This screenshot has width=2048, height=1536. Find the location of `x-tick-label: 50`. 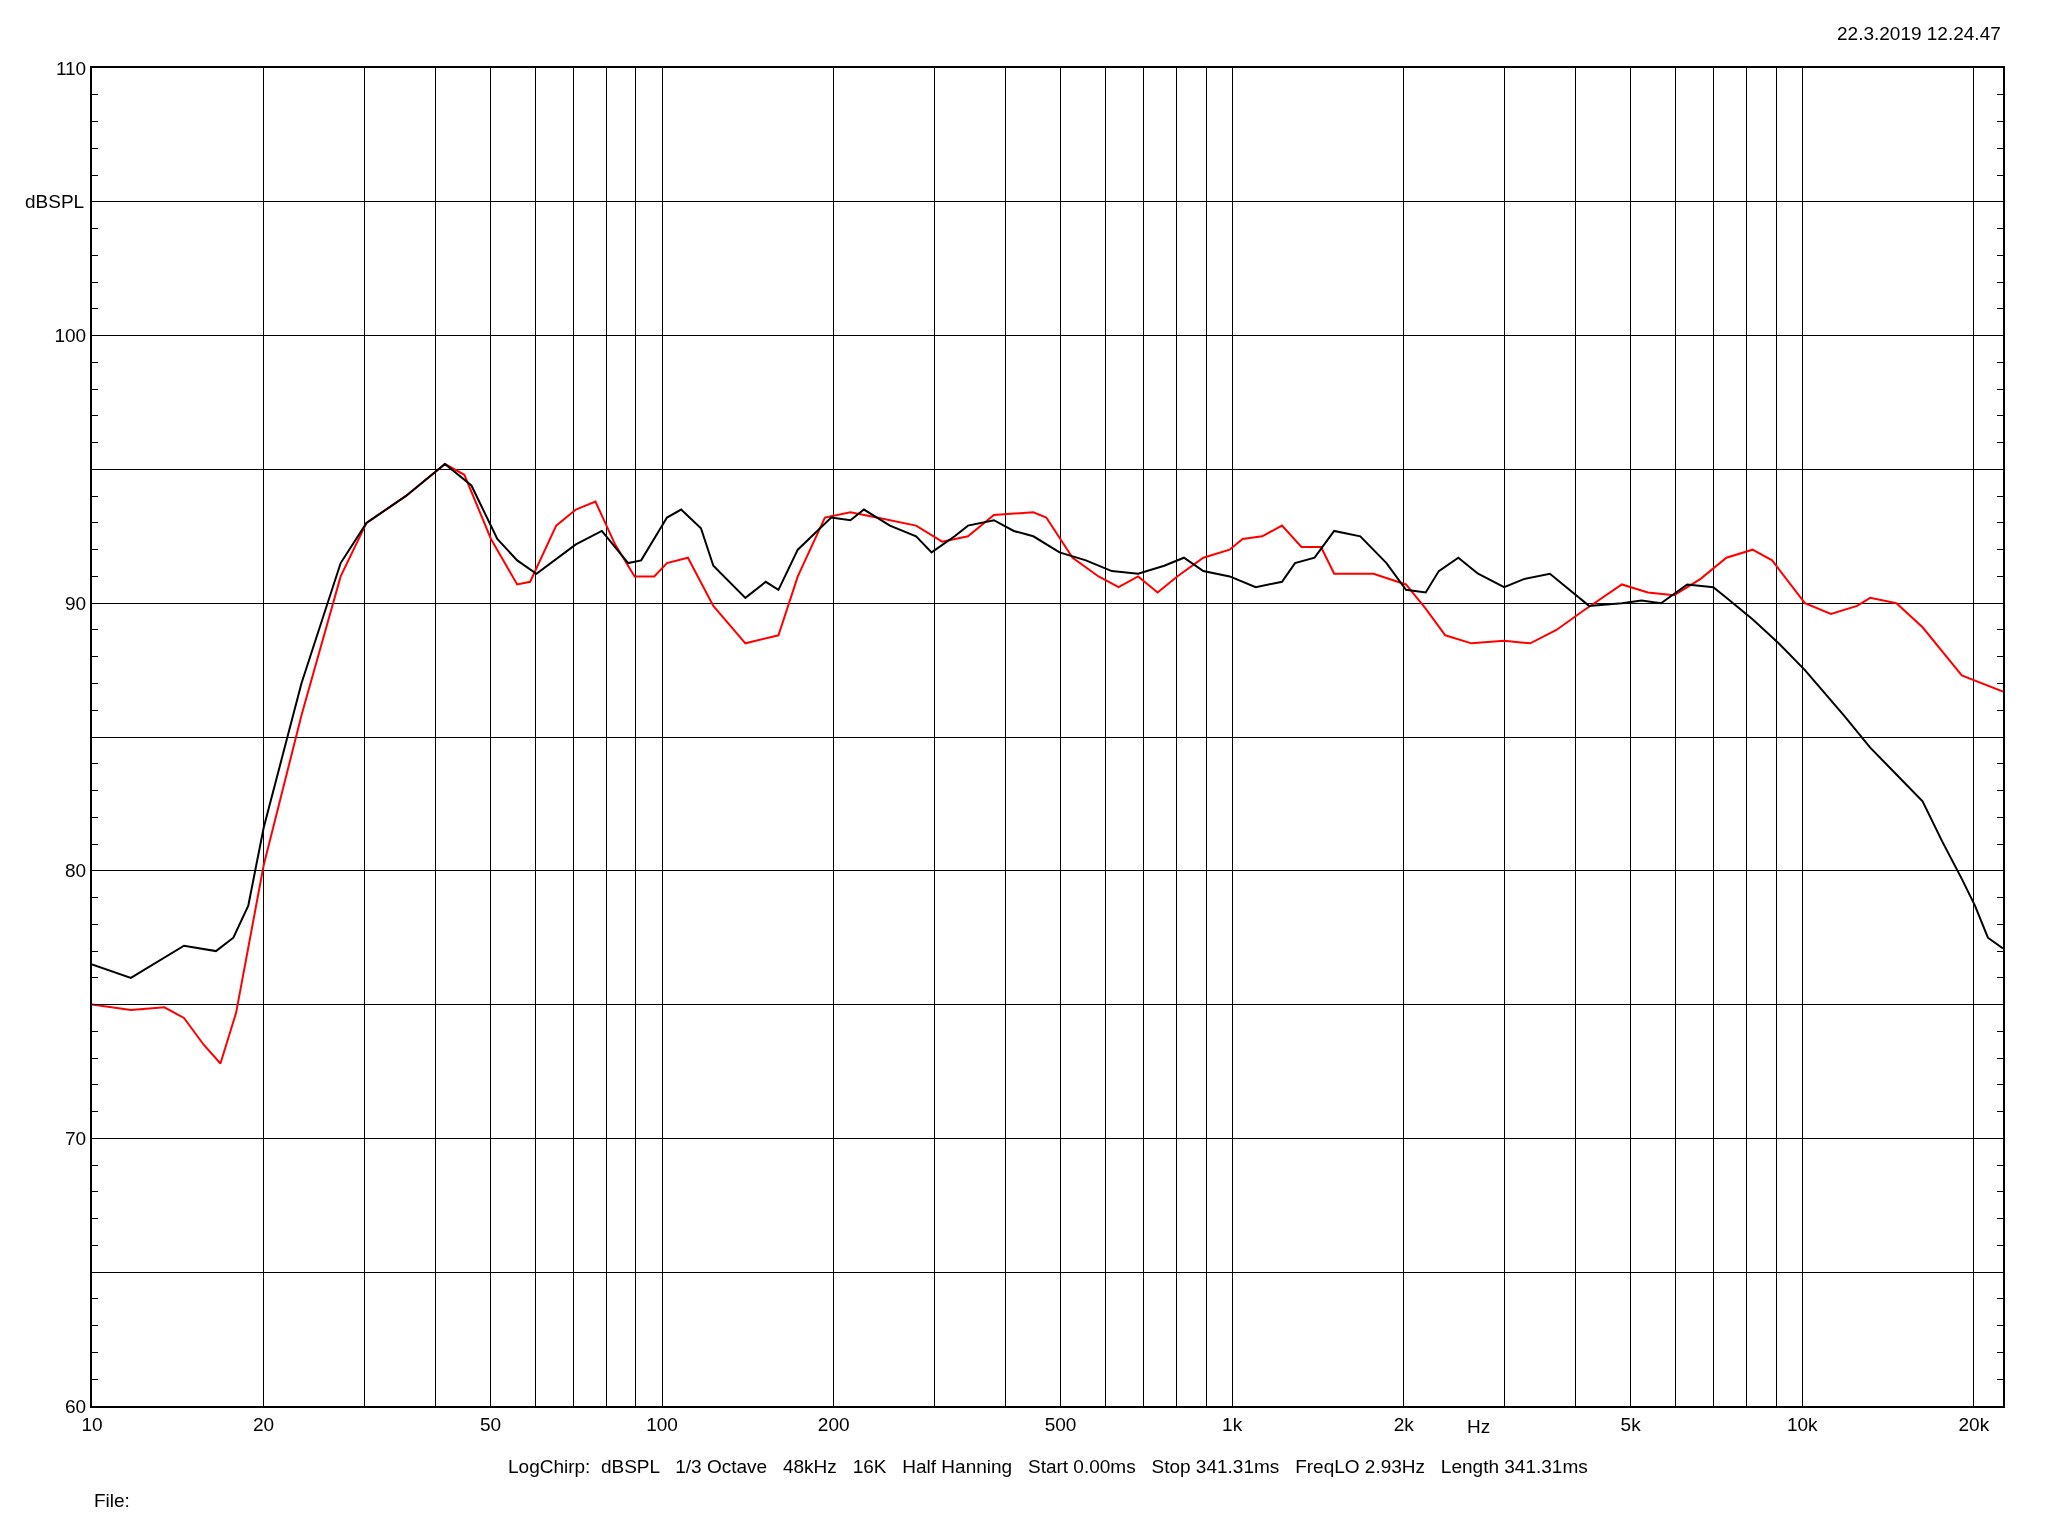

x-tick-label: 50 is located at coordinates (490, 1424).